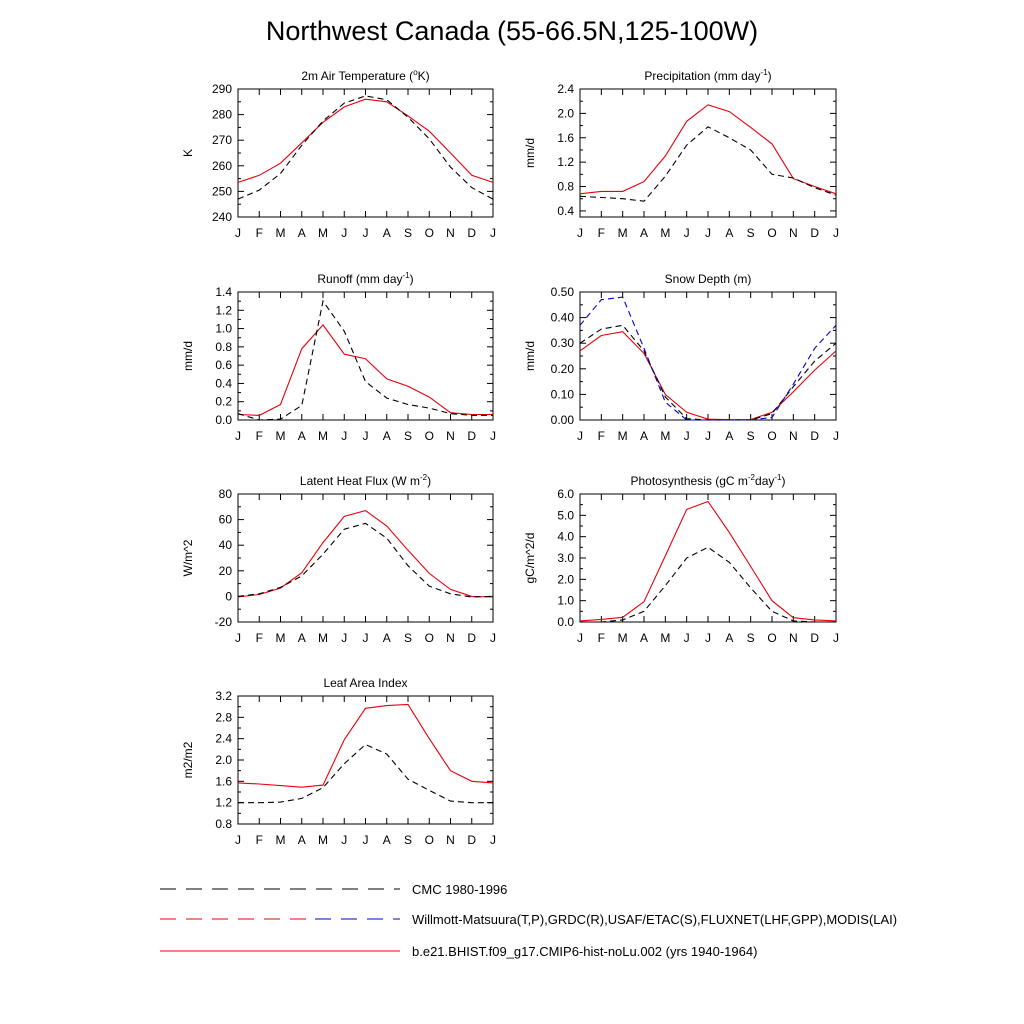 The height and width of the screenshot is (1024, 1024). Describe the element at coordinates (565, 622) in the screenshot. I see `y-tick-label: 0.0` at that location.